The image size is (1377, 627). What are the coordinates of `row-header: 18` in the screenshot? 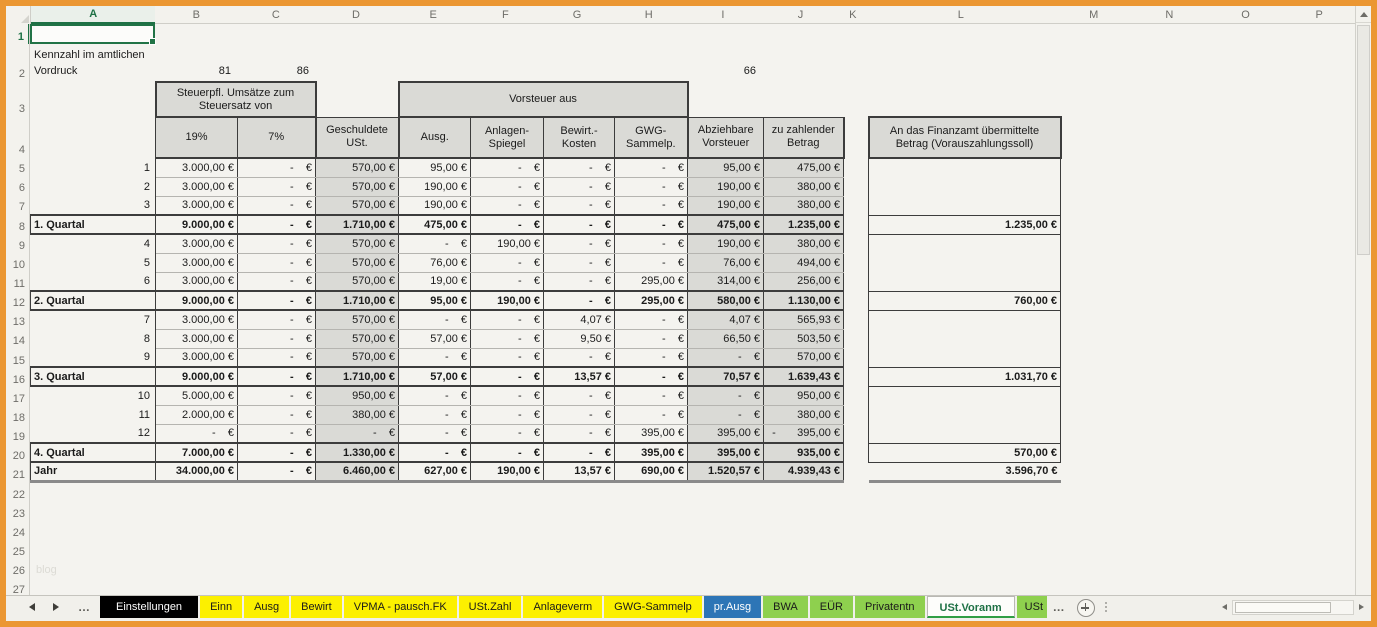 It's located at (18, 417).